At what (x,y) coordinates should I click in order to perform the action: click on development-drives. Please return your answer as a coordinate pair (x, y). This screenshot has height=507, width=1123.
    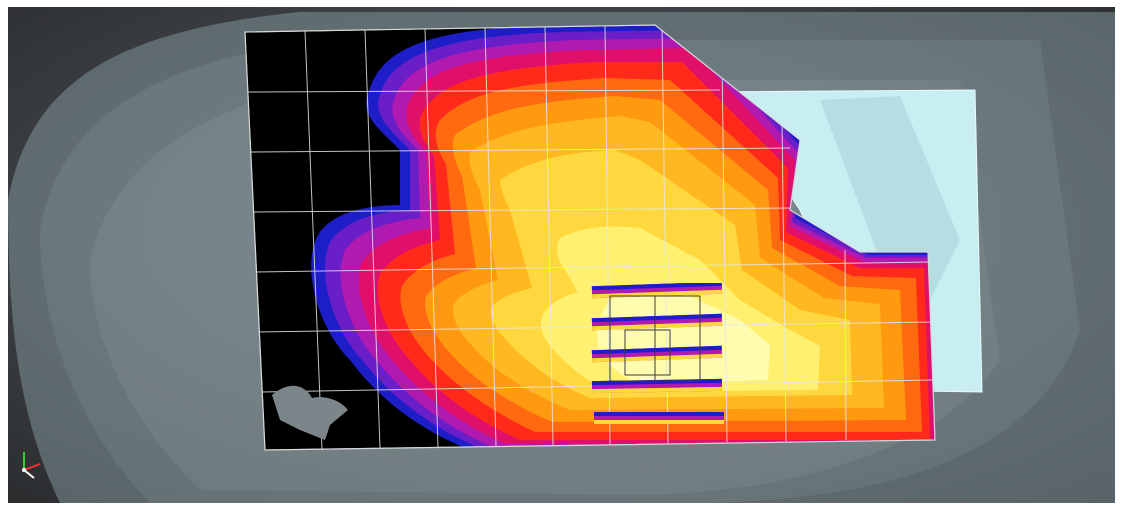
    Looking at the image, I should click on (655, 338).